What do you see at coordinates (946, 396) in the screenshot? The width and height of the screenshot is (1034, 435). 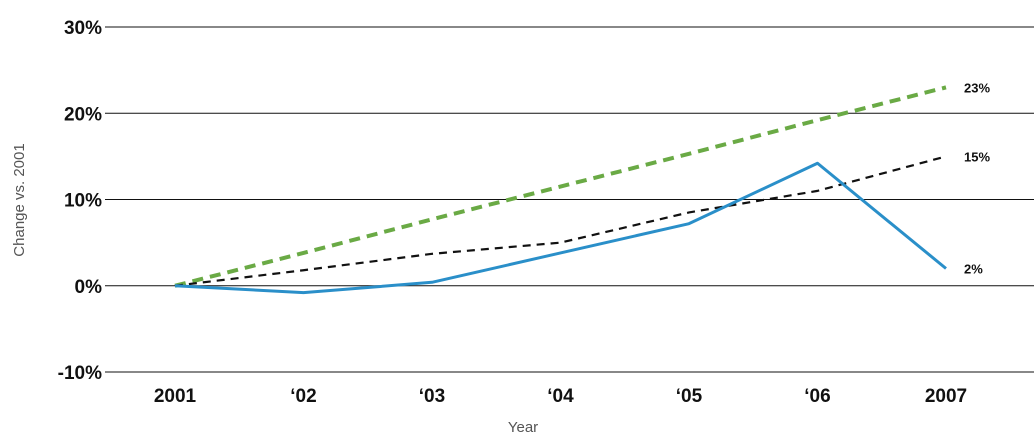 I see `x-tick-label: 2007` at bounding box center [946, 396].